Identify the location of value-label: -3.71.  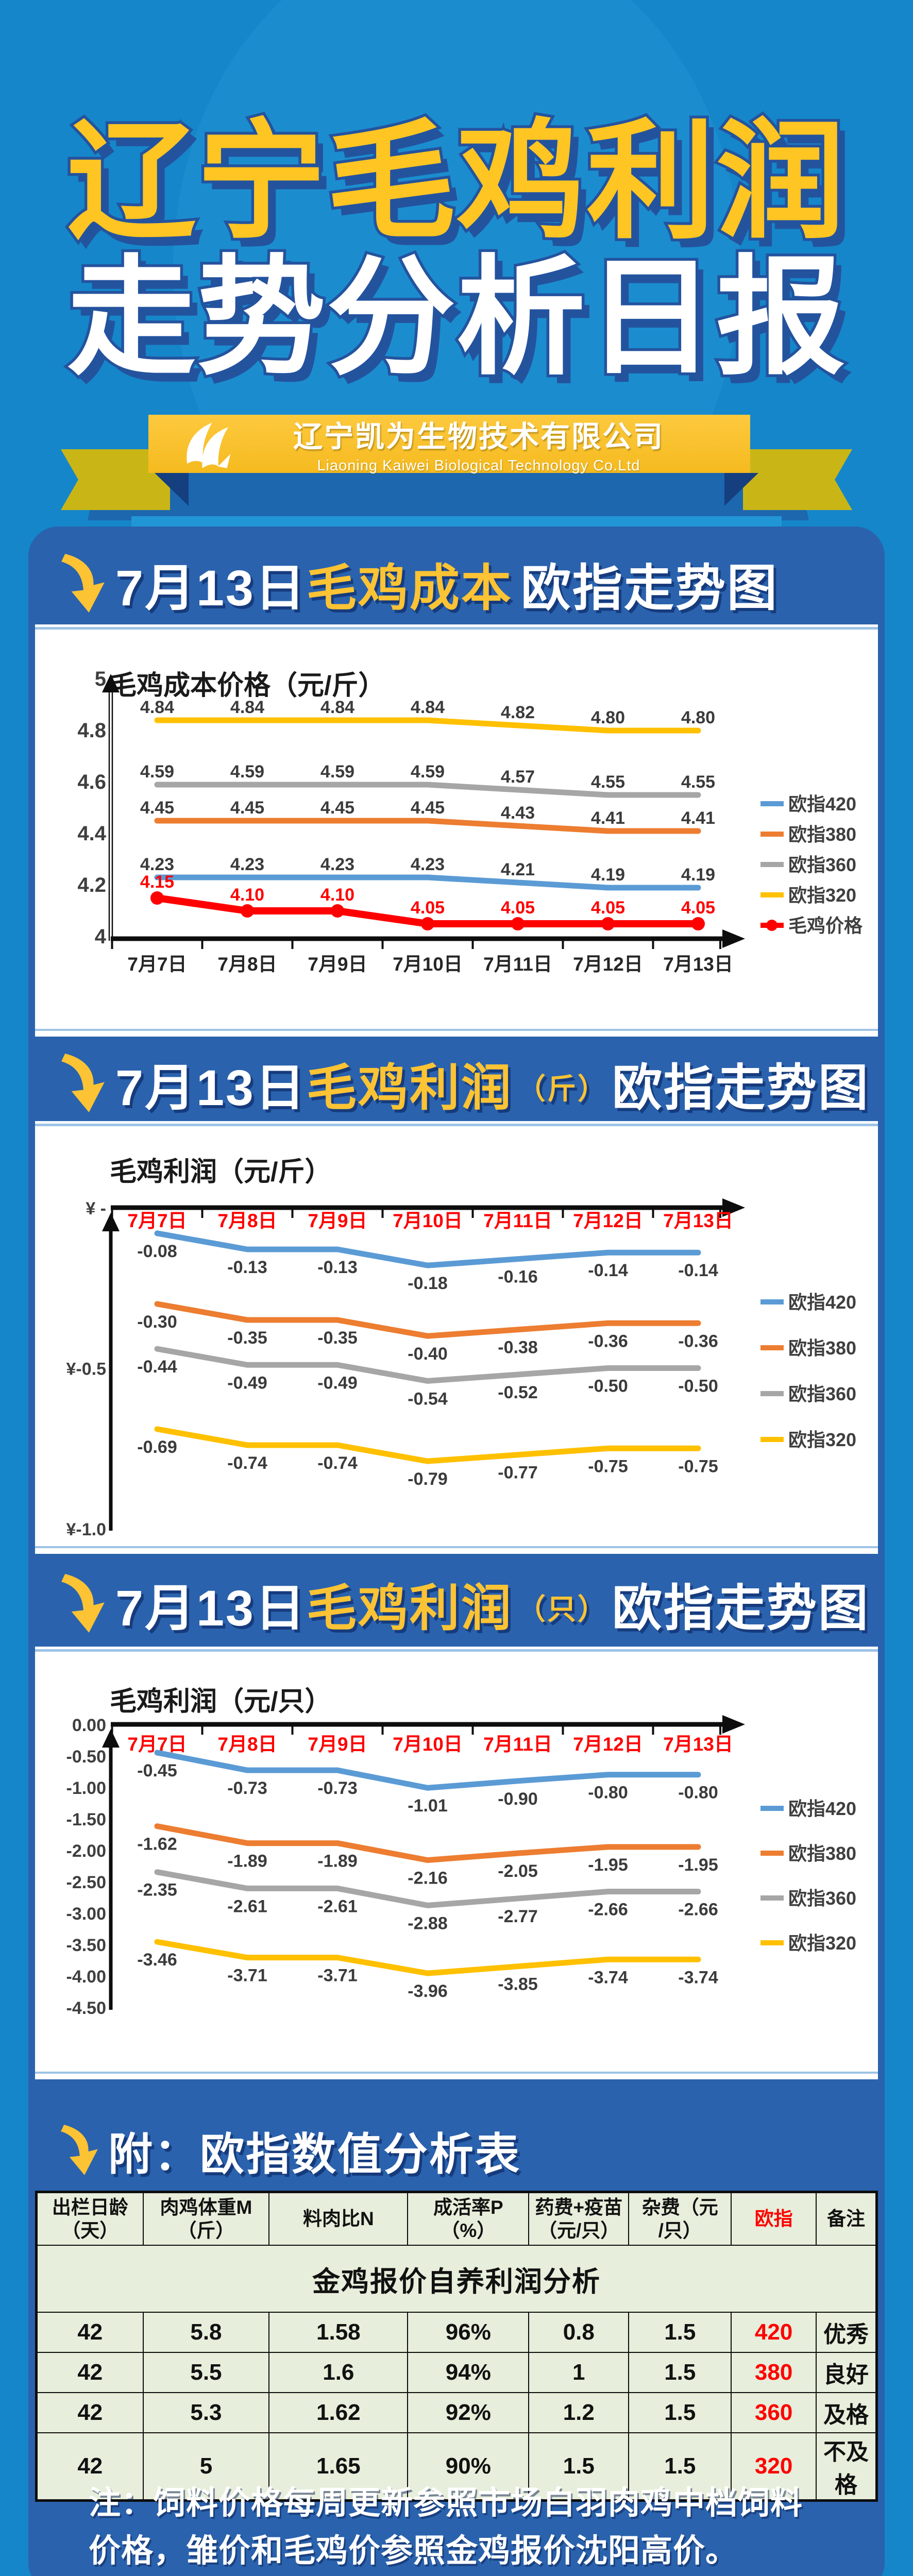
(247, 1976).